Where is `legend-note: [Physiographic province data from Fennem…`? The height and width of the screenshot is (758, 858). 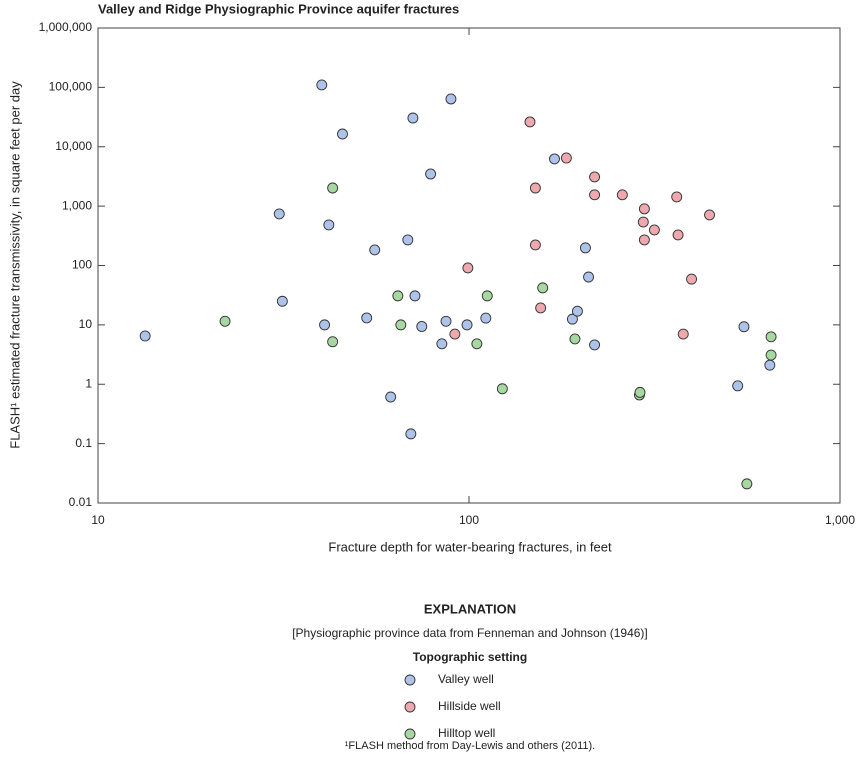
legend-note: [Physiographic province data from Fennem… is located at coordinates (470, 633).